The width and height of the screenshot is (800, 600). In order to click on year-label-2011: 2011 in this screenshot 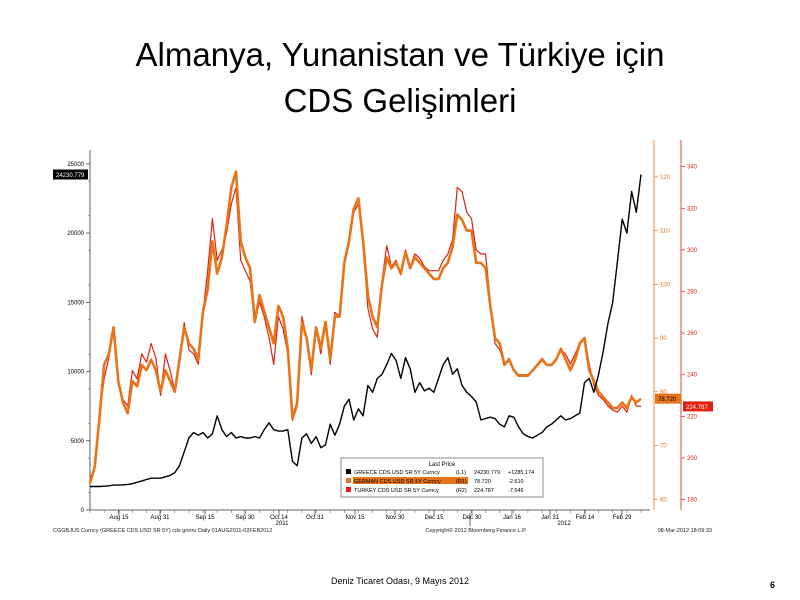, I will do `click(283, 524)`.